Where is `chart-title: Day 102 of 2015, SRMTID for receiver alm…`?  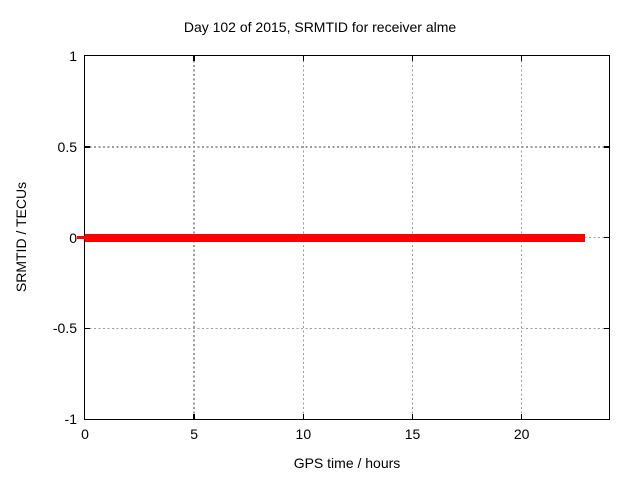
chart-title: Day 102 of 2015, SRMTID for receiver alm… is located at coordinates (320, 27).